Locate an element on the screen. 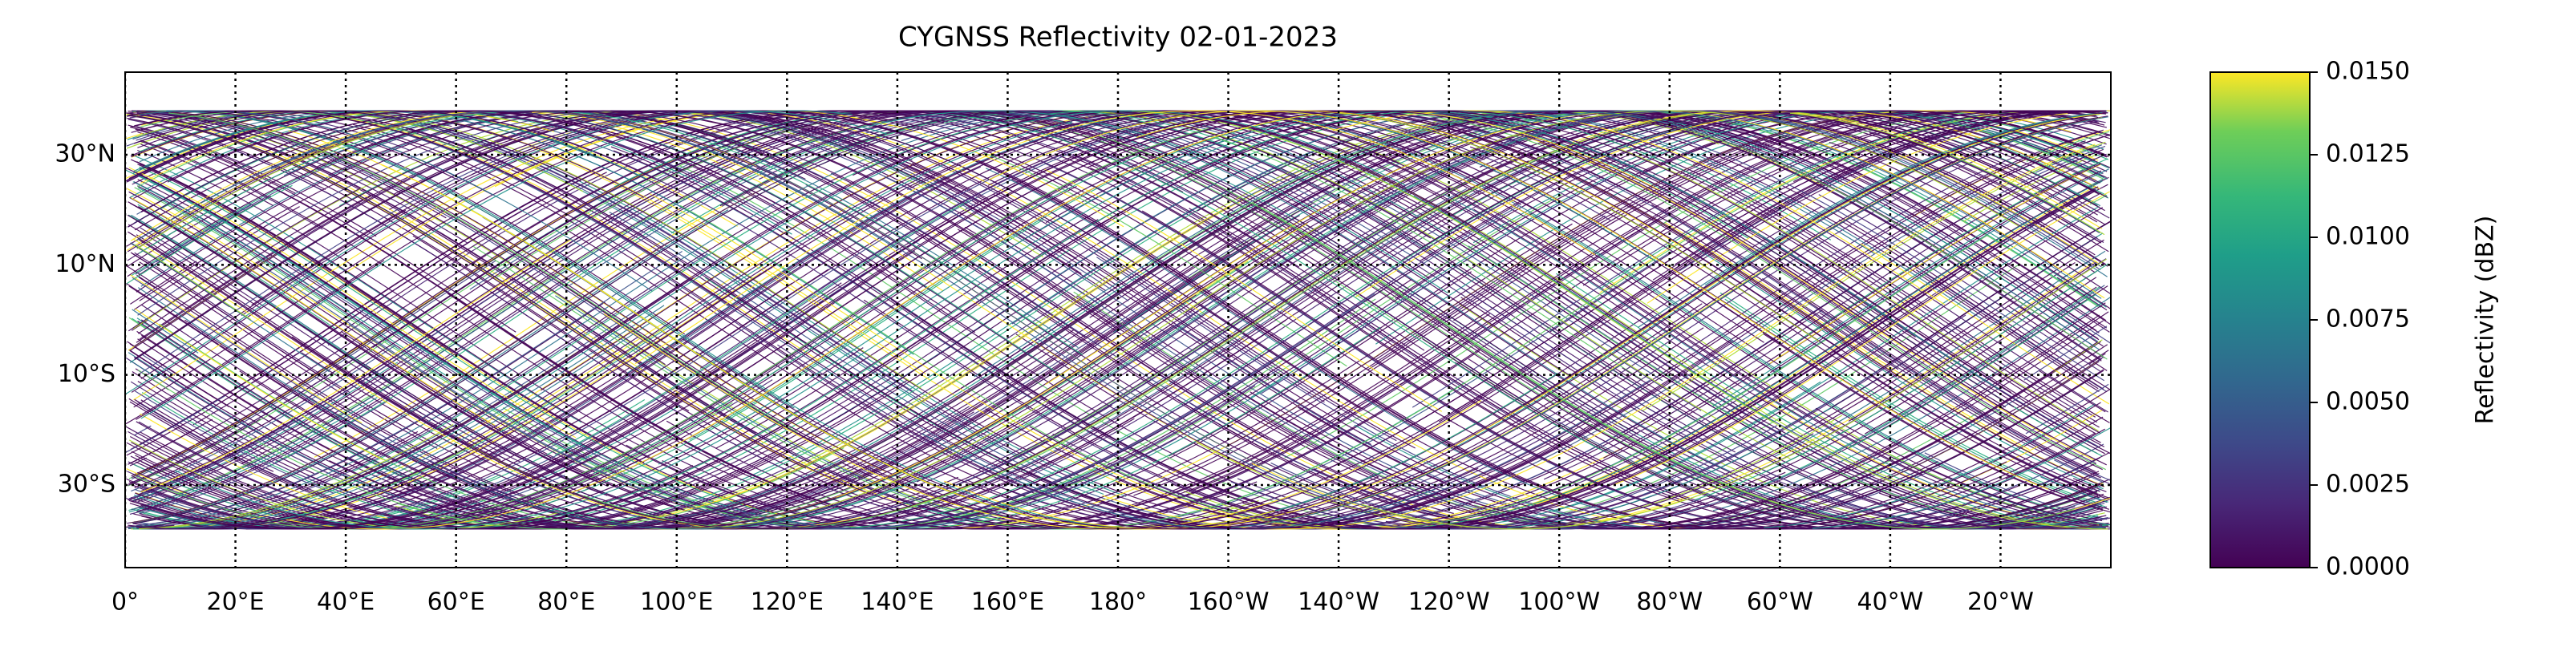  colorbar-tick-label: 0.0075 is located at coordinates (2368, 319).